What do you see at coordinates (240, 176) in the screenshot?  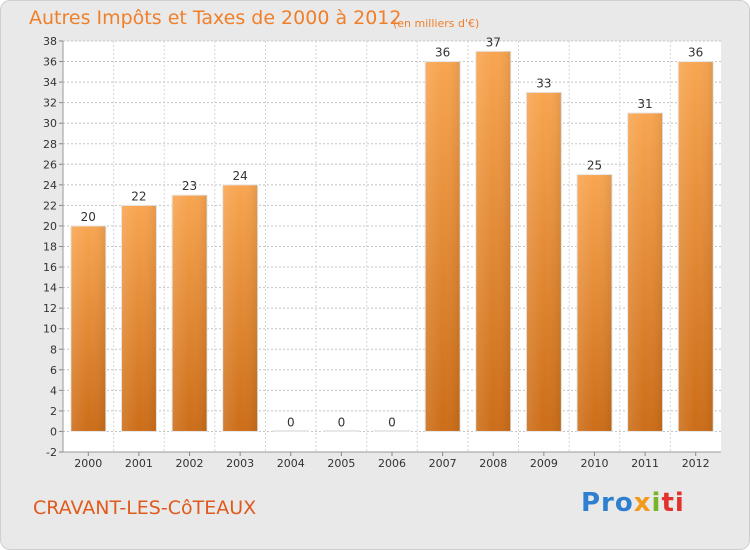 I see `data-label: 24` at bounding box center [240, 176].